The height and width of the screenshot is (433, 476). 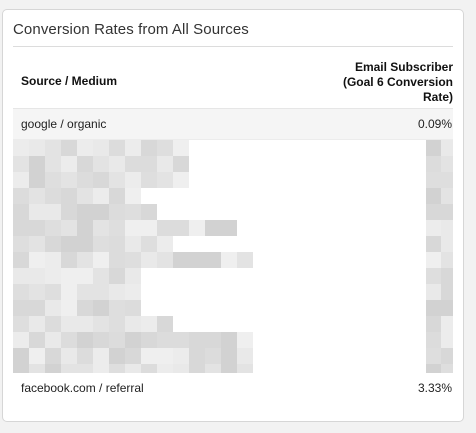 What do you see at coordinates (131, 29) in the screenshot?
I see `card-title: Conversion Rates from All Sources` at bounding box center [131, 29].